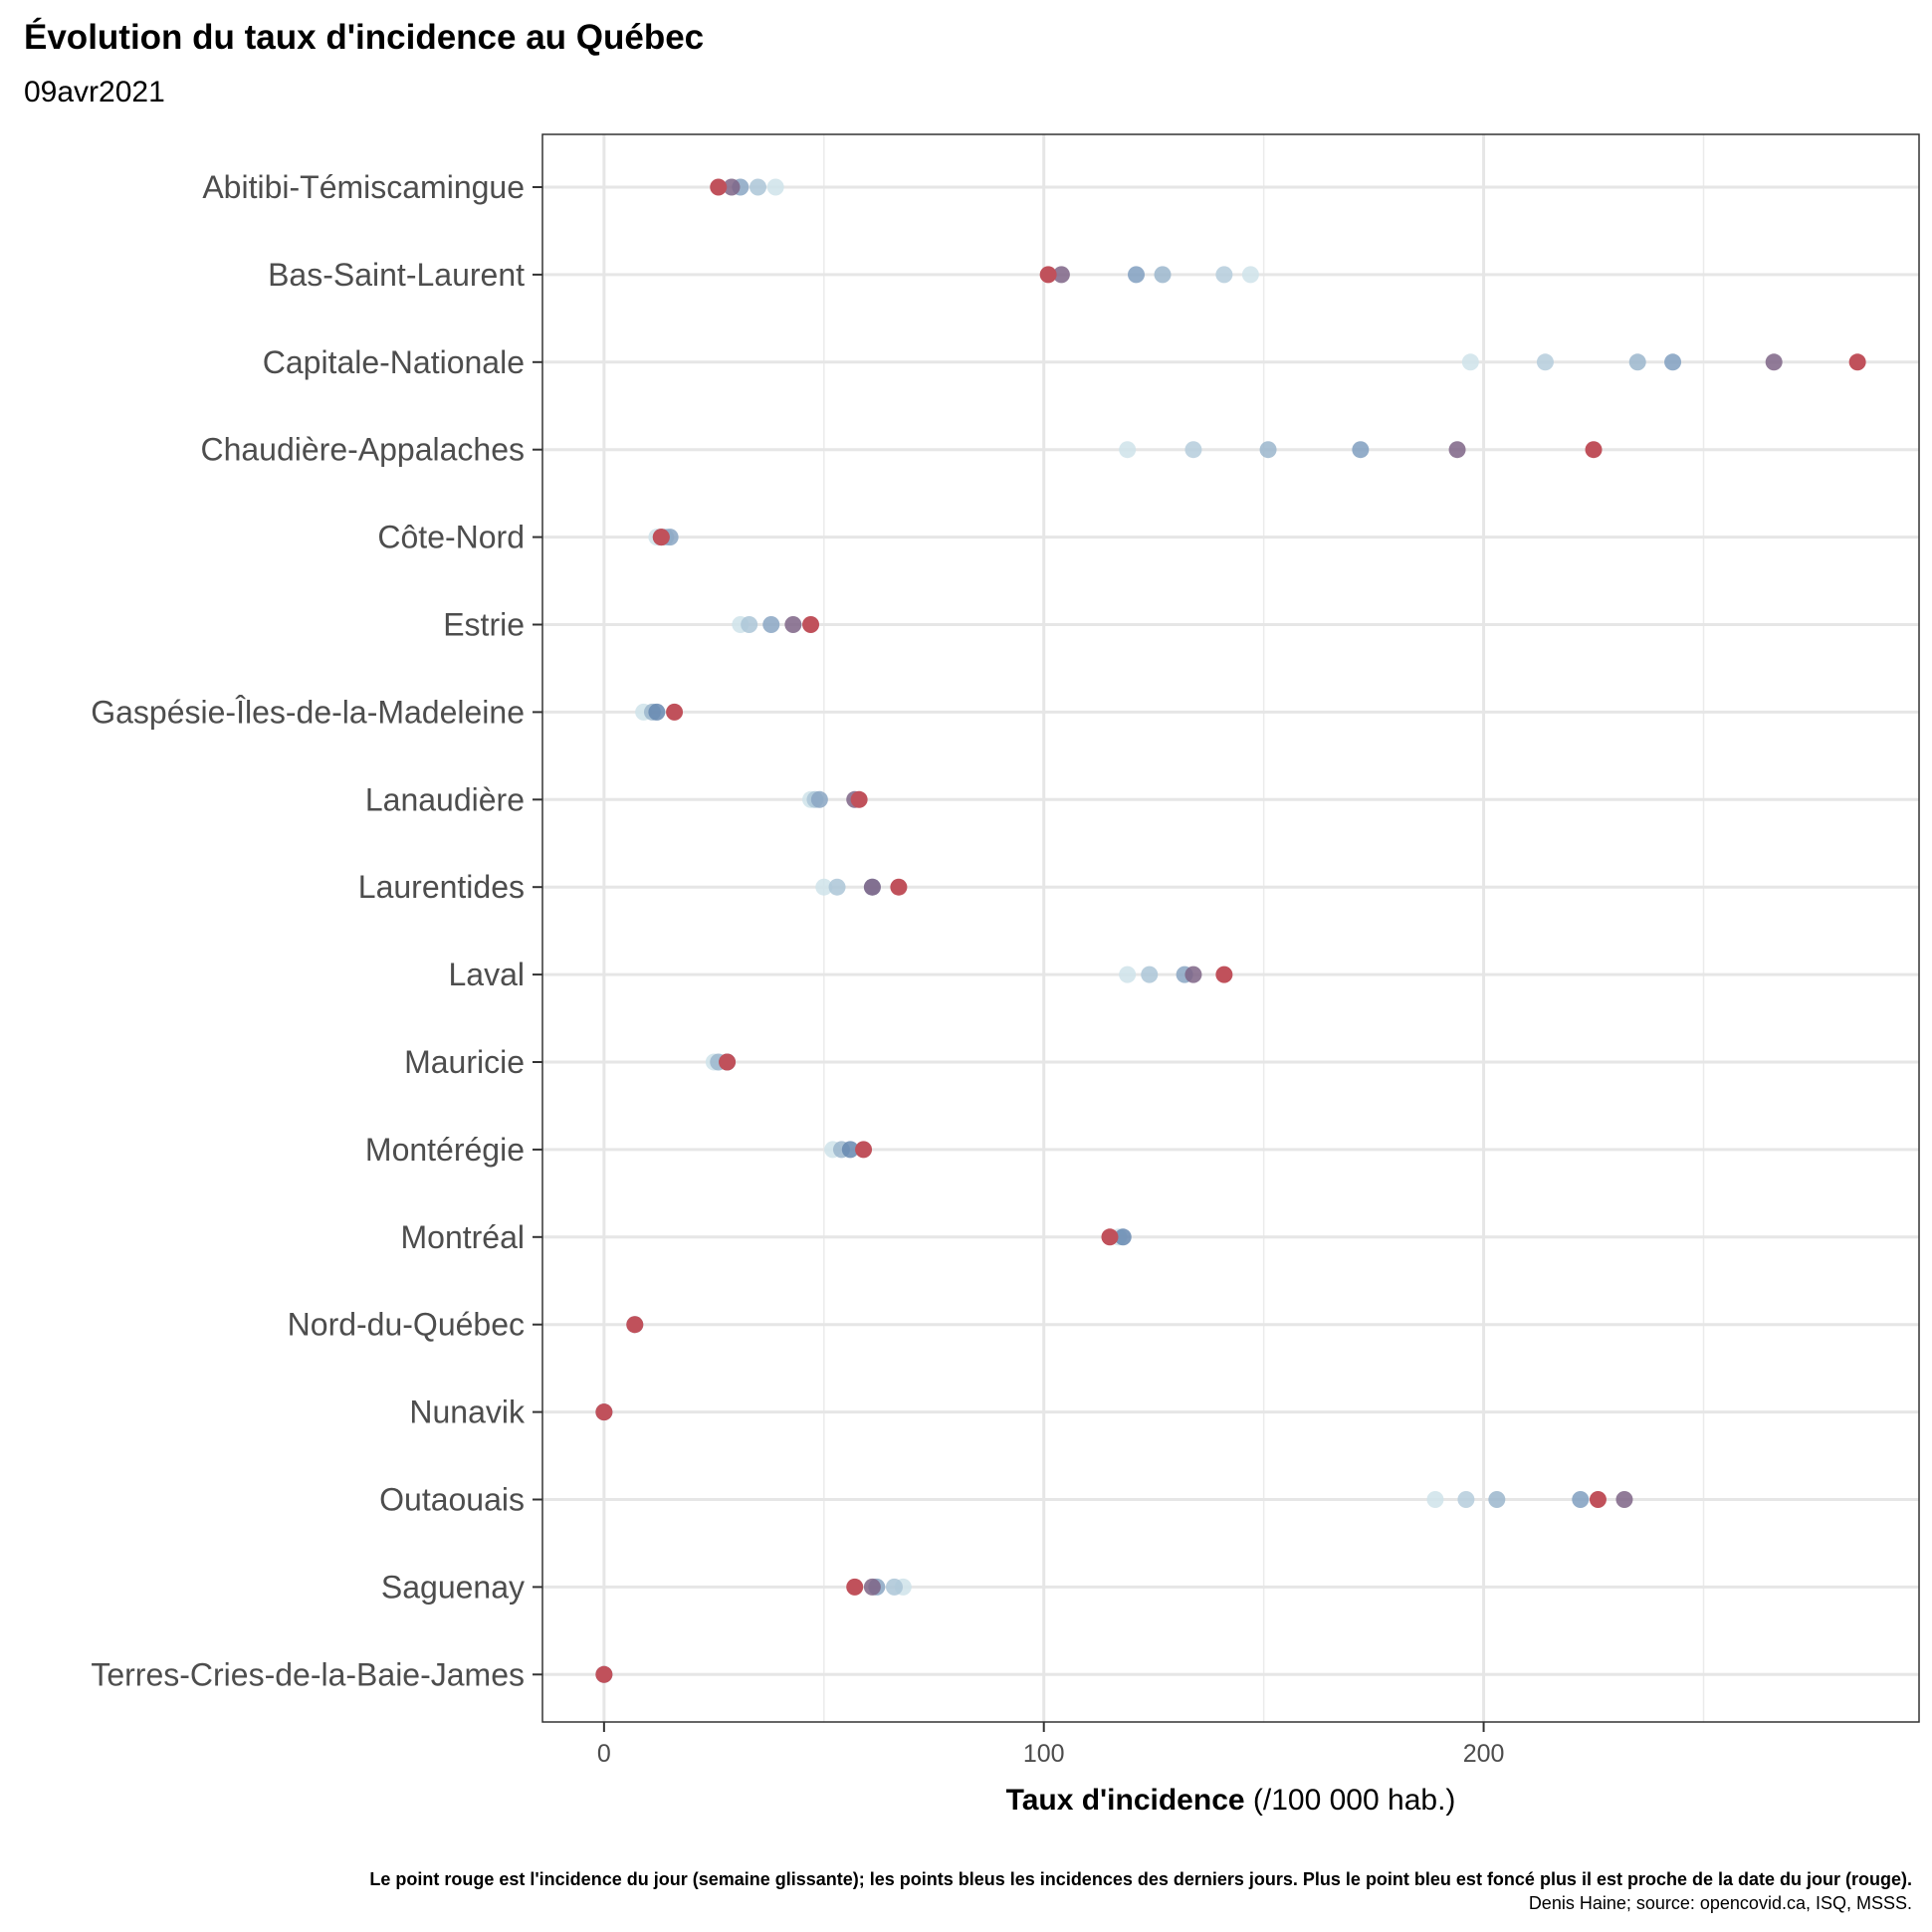  I want to click on x-axis-title: Taux d'incidence (/100 000 hab.), so click(1231, 1800).